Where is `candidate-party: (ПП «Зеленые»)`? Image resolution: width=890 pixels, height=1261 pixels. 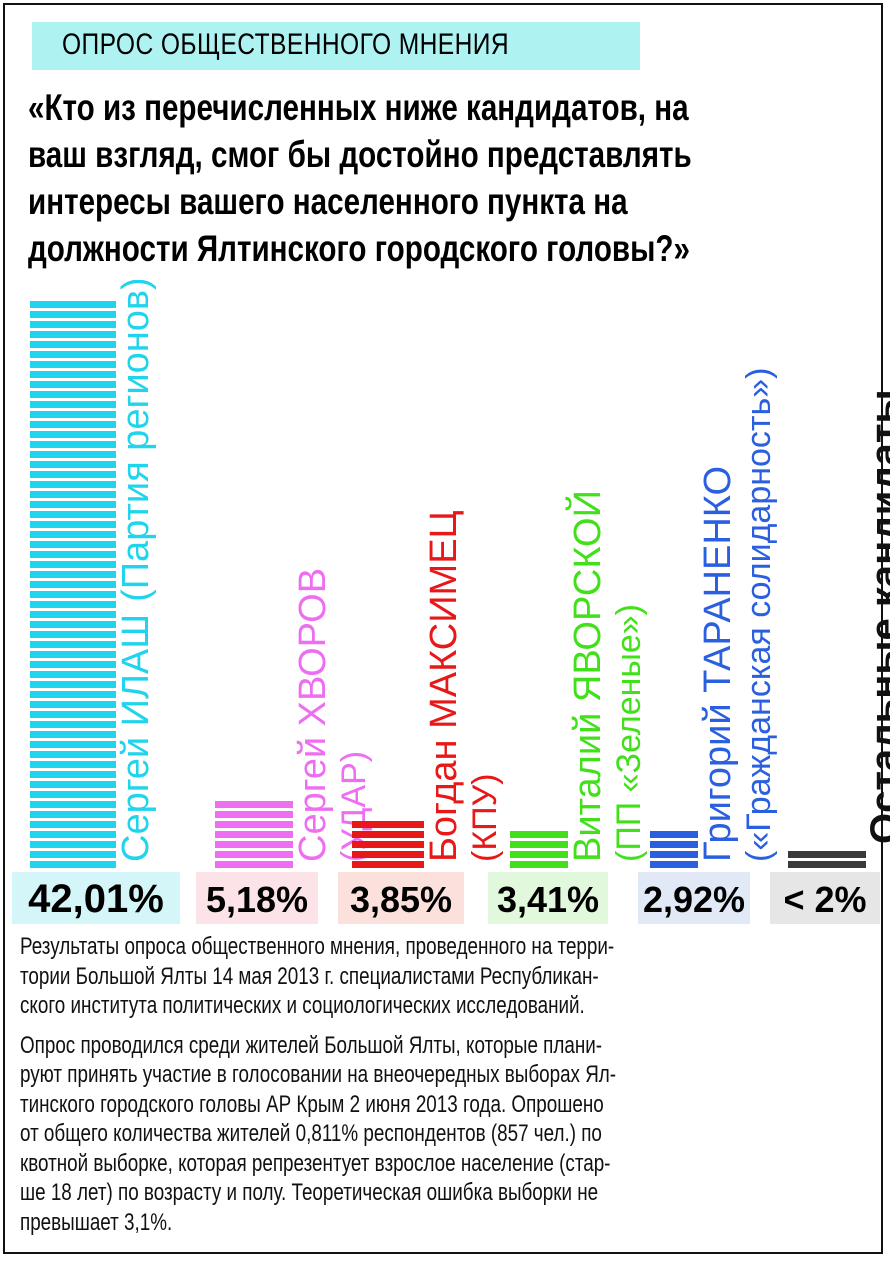 candidate-party: (ПП «Зеленые») is located at coordinates (629, 733).